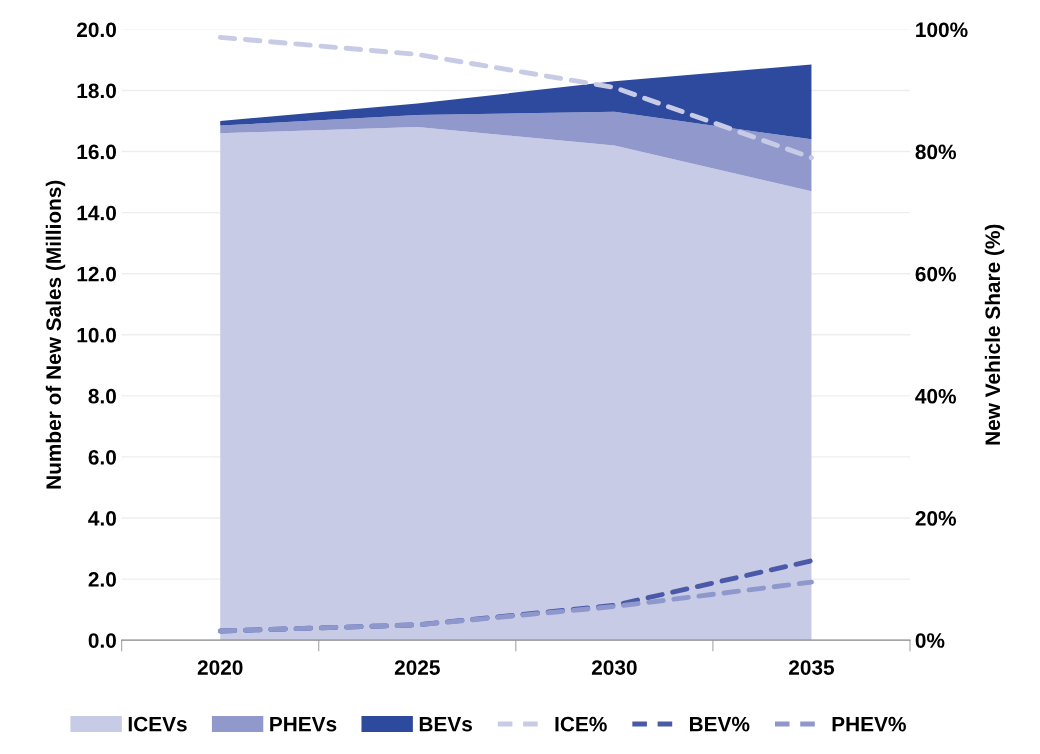 The width and height of the screenshot is (1040, 754). I want to click on y-tick-label: 8.0, so click(102, 396).